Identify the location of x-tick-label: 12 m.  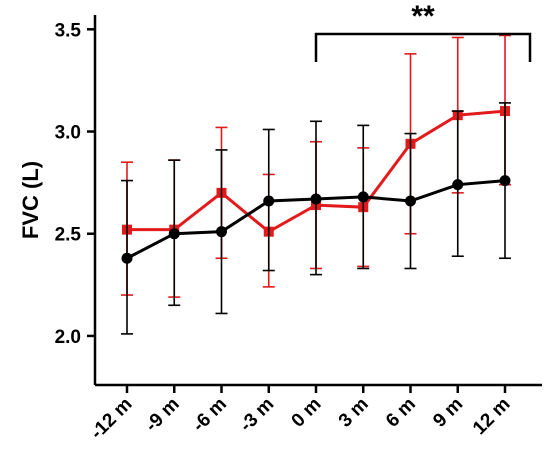
(491, 416).